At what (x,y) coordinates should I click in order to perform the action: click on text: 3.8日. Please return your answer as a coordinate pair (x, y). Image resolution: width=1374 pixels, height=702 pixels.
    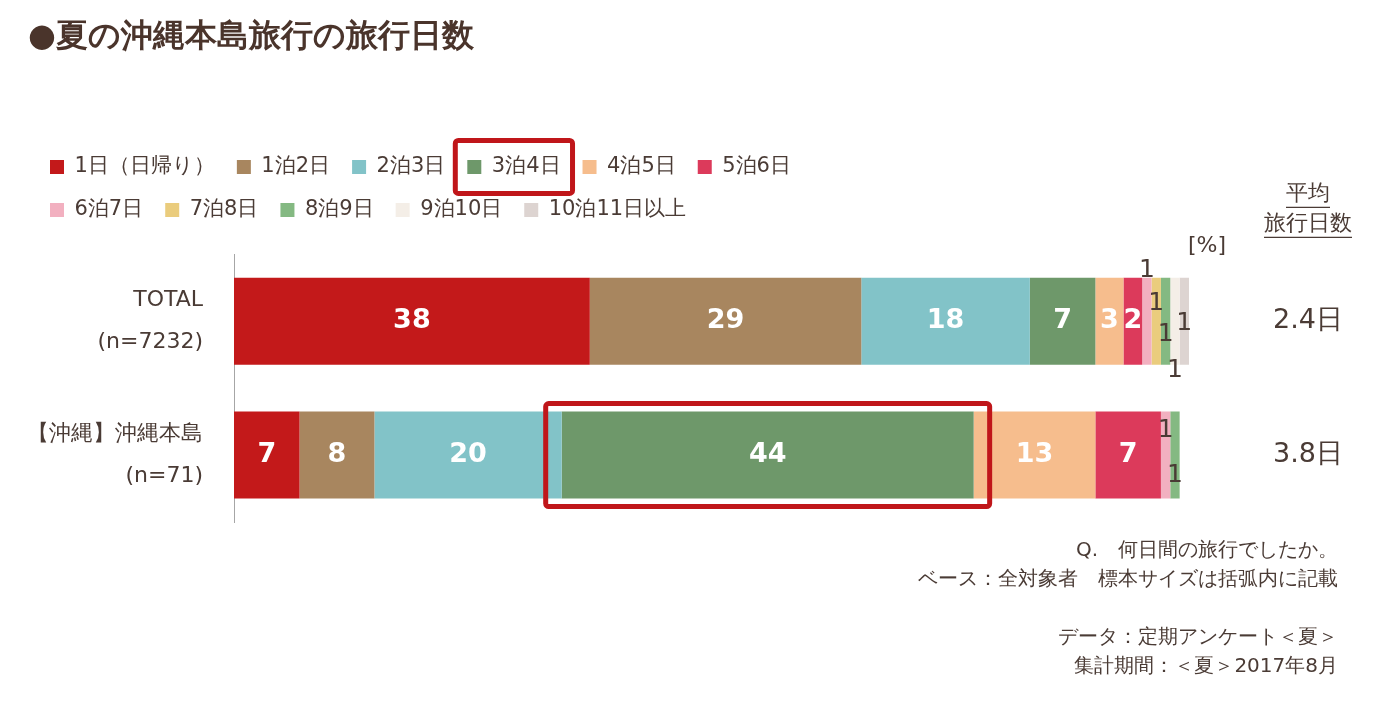
    Looking at the image, I should click on (1308, 453).